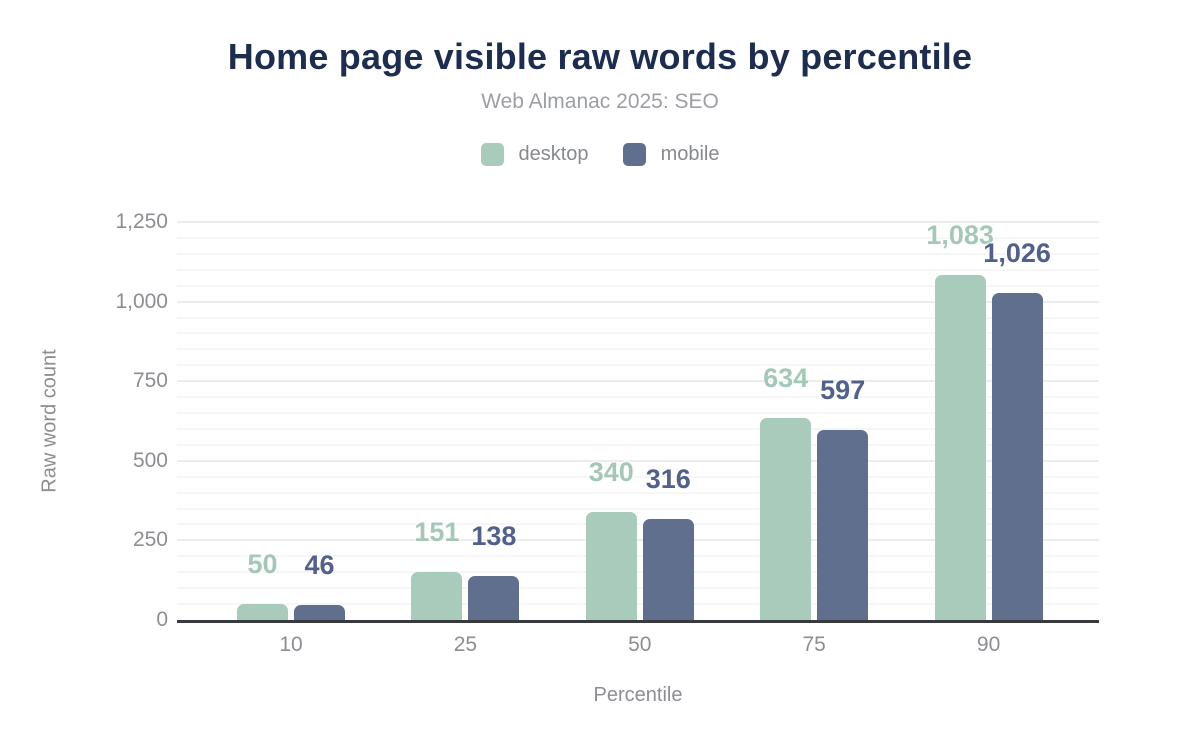  Describe the element at coordinates (668, 479) in the screenshot. I see `data-label-mobile-p50: 316` at that location.